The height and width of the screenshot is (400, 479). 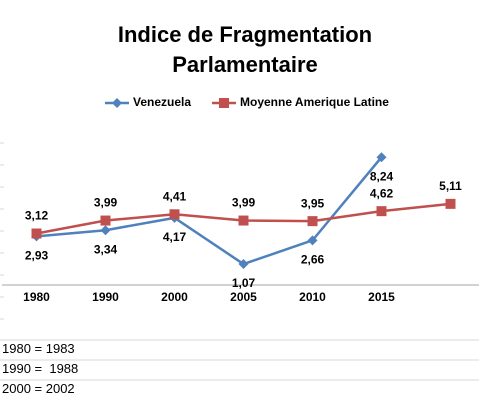 I want to click on data-label: 5,11, so click(x=450, y=186).